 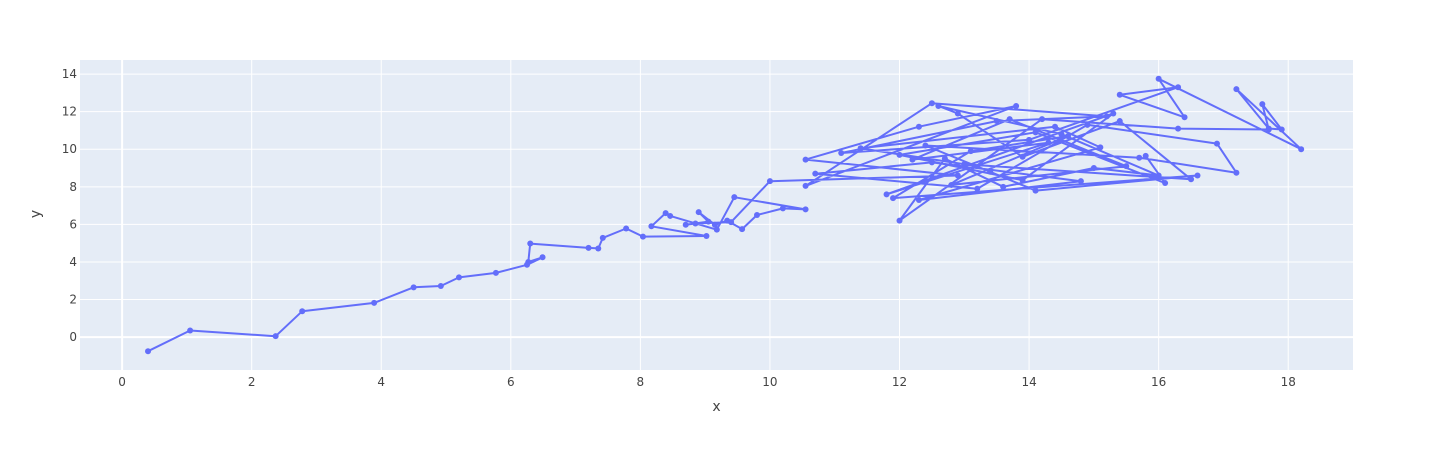 What do you see at coordinates (36, 214) in the screenshot?
I see `y-axis-title: y` at bounding box center [36, 214].